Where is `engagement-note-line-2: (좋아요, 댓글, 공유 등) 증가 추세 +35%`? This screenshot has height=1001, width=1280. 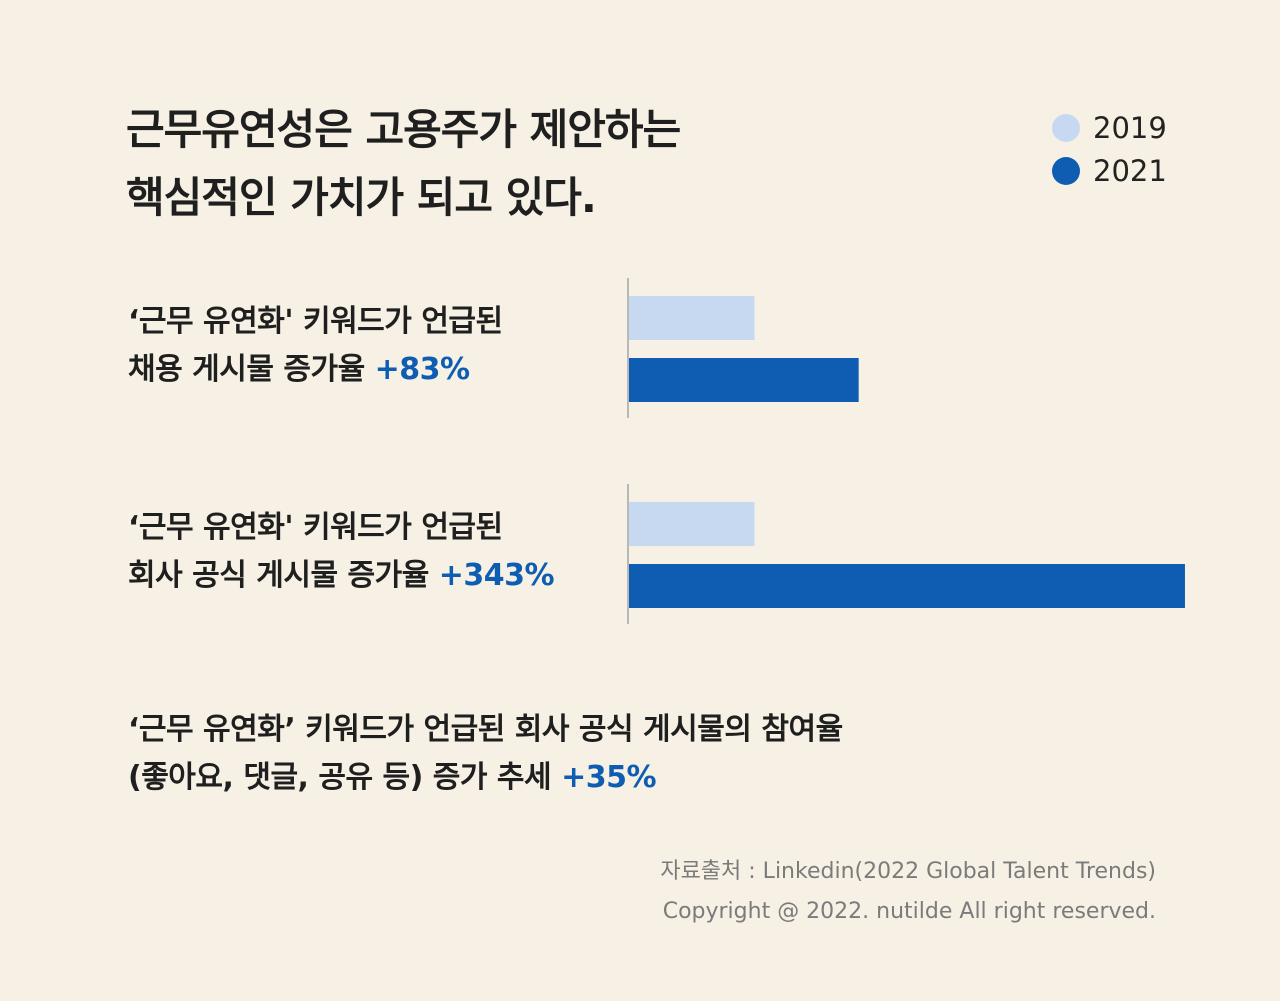
engagement-note-line-2: (좋아요, 댓글, 공유 등) 증가 추세 +35% is located at coordinates (485, 778).